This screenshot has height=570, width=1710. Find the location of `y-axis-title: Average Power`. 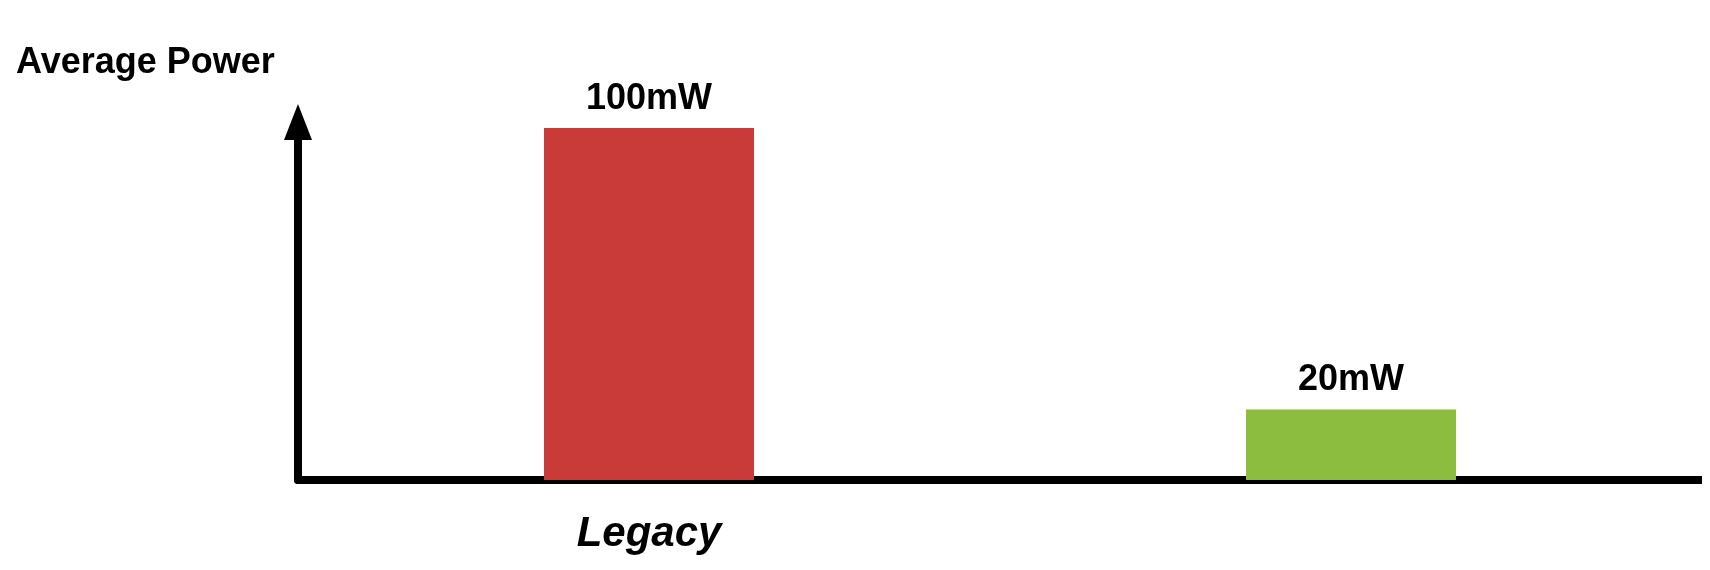

y-axis-title: Average Power is located at coordinates (145, 60).